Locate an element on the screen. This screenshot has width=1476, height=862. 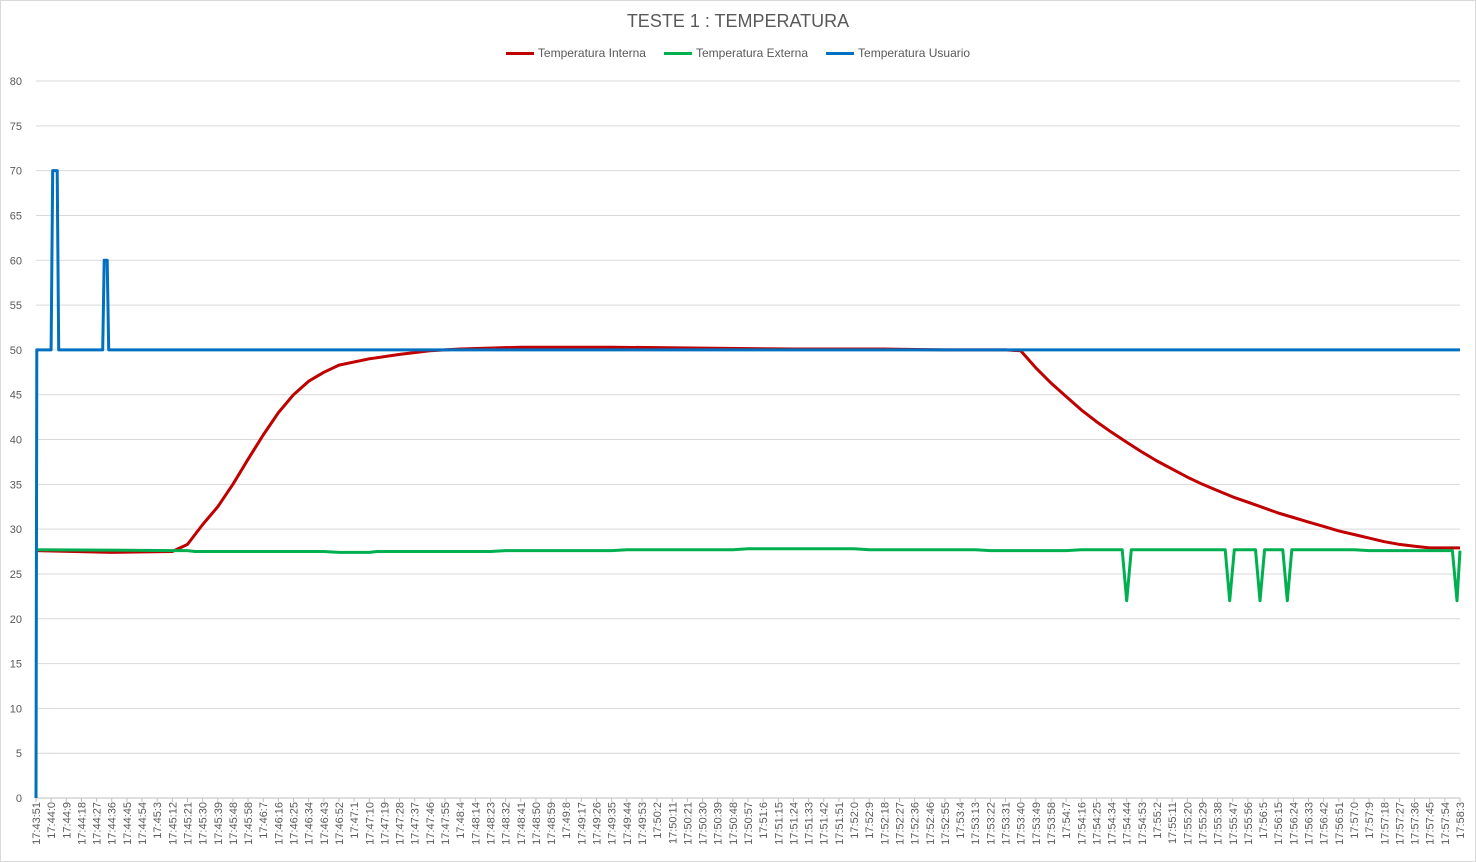
x-tick-label: 17:43:51 is located at coordinates (37, 823).